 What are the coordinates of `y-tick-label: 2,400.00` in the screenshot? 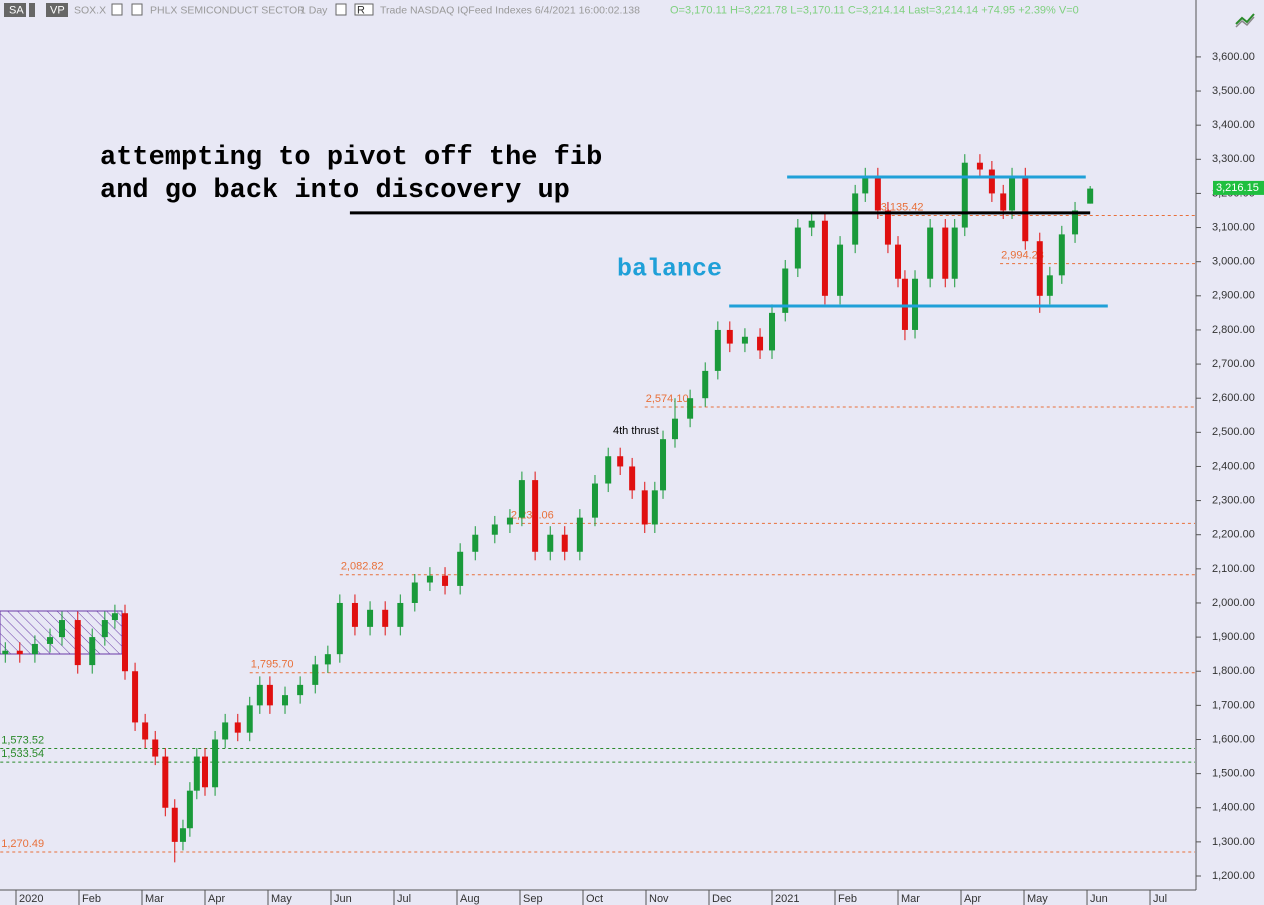 It's located at (1233, 466).